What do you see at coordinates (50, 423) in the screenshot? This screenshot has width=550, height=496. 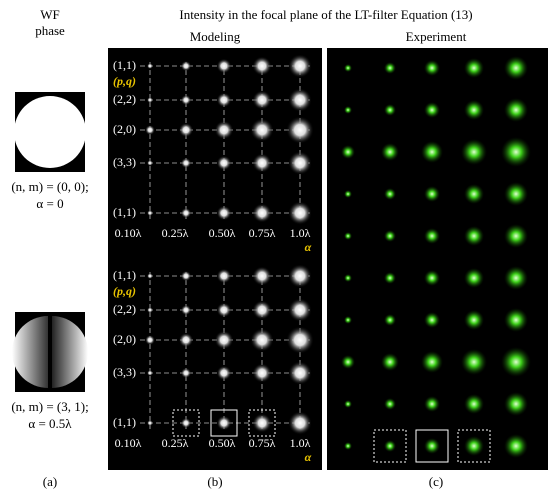 I see `alpha-label: α = 0.5λ` at bounding box center [50, 423].